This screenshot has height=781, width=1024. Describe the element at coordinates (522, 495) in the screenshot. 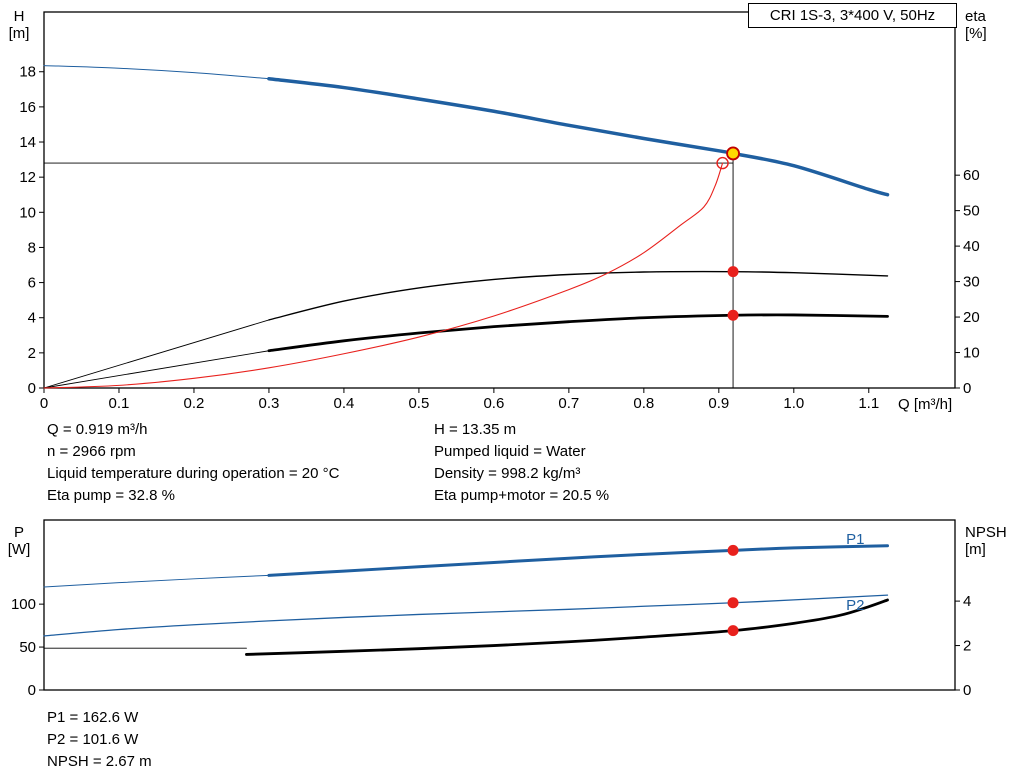

I see `eta-pump-motor-readout: Eta pump+motor = 20.5 %` at that location.